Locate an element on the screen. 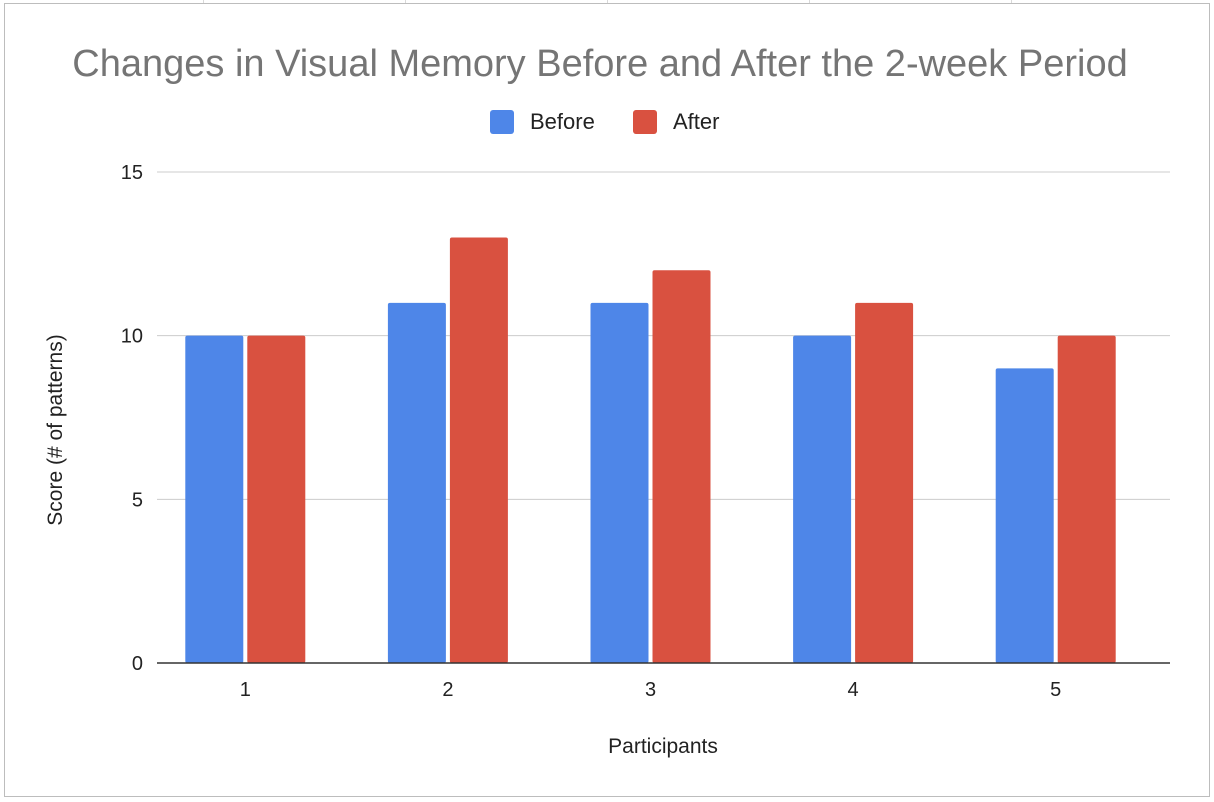  legend-swatch-before is located at coordinates (502, 122).